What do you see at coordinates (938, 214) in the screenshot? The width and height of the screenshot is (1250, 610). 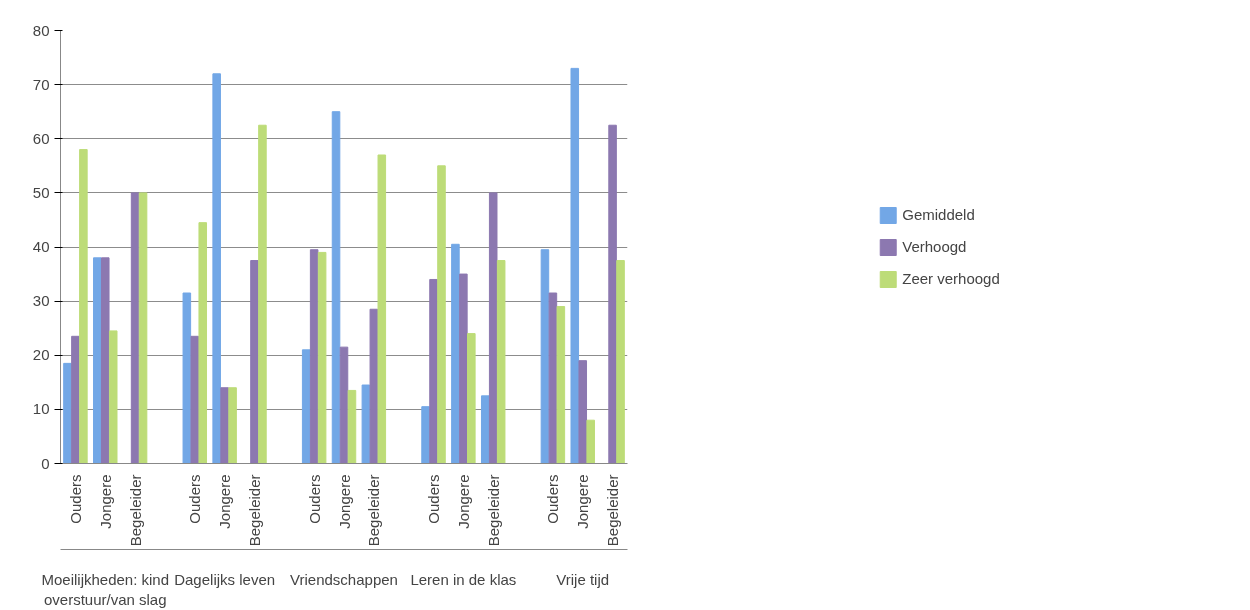 I see `legend-label: Gemiddeld` at bounding box center [938, 214].